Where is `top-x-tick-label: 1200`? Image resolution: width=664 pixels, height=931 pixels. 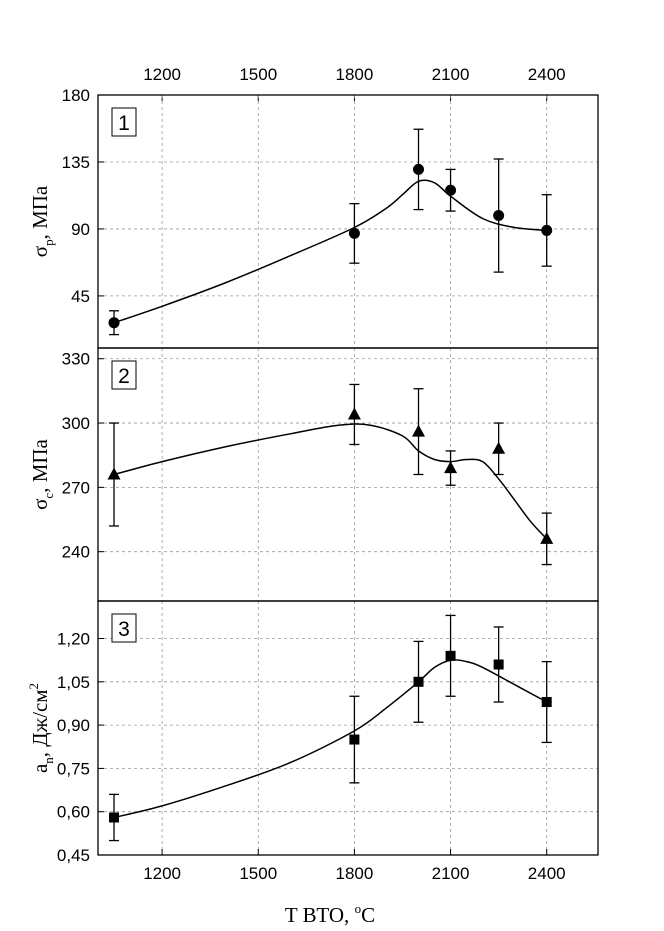
top-x-tick-label: 1200 is located at coordinates (162, 74).